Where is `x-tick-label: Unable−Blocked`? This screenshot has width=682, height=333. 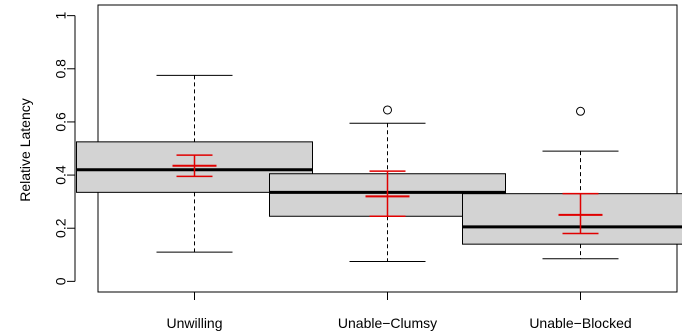 x-tick-label: Unable−Blocked is located at coordinates (580, 323).